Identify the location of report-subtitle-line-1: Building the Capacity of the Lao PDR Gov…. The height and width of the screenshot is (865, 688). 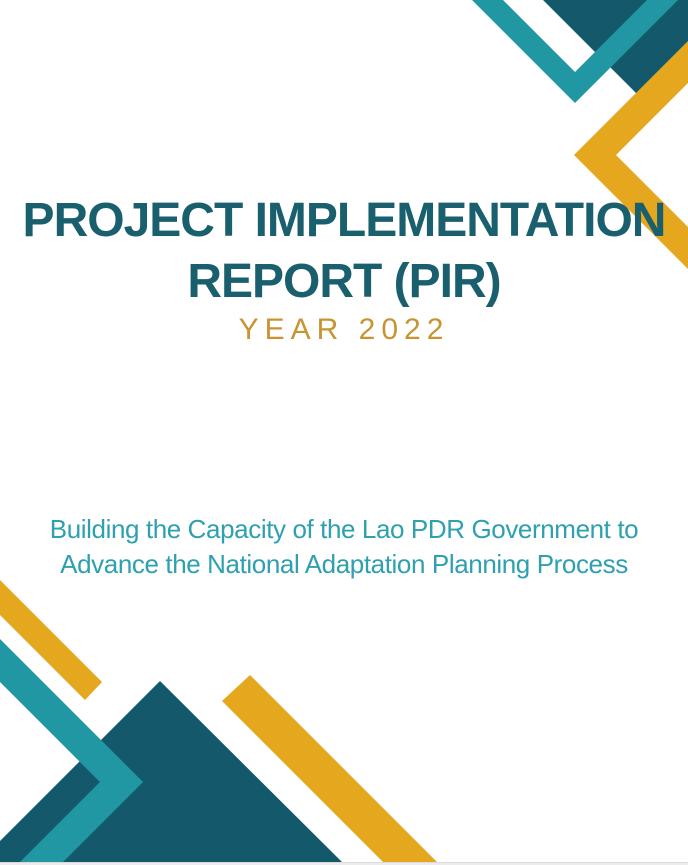
(344, 529).